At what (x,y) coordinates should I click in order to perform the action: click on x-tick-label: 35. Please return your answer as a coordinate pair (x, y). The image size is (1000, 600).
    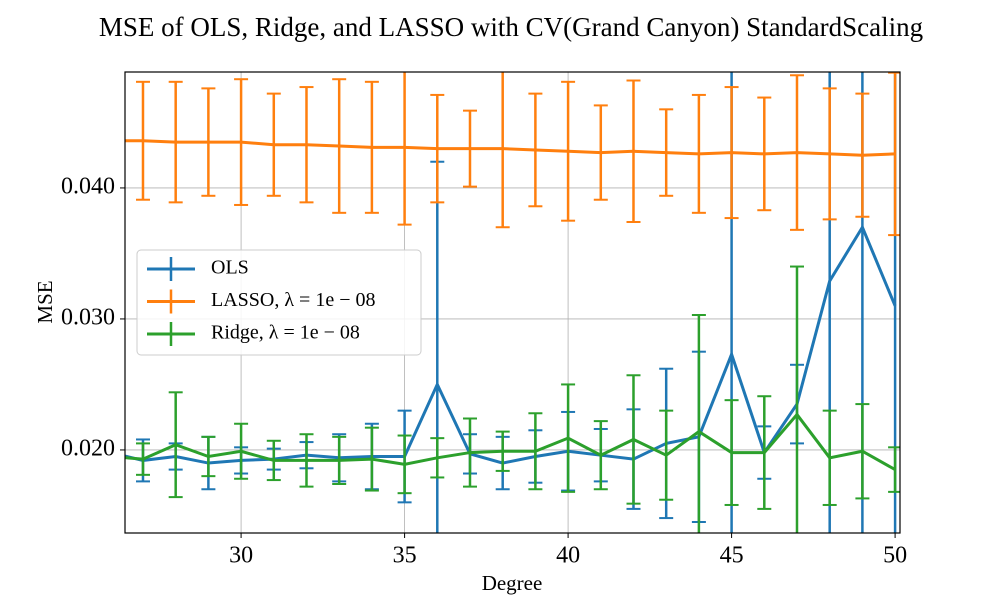
    Looking at the image, I should click on (405, 556).